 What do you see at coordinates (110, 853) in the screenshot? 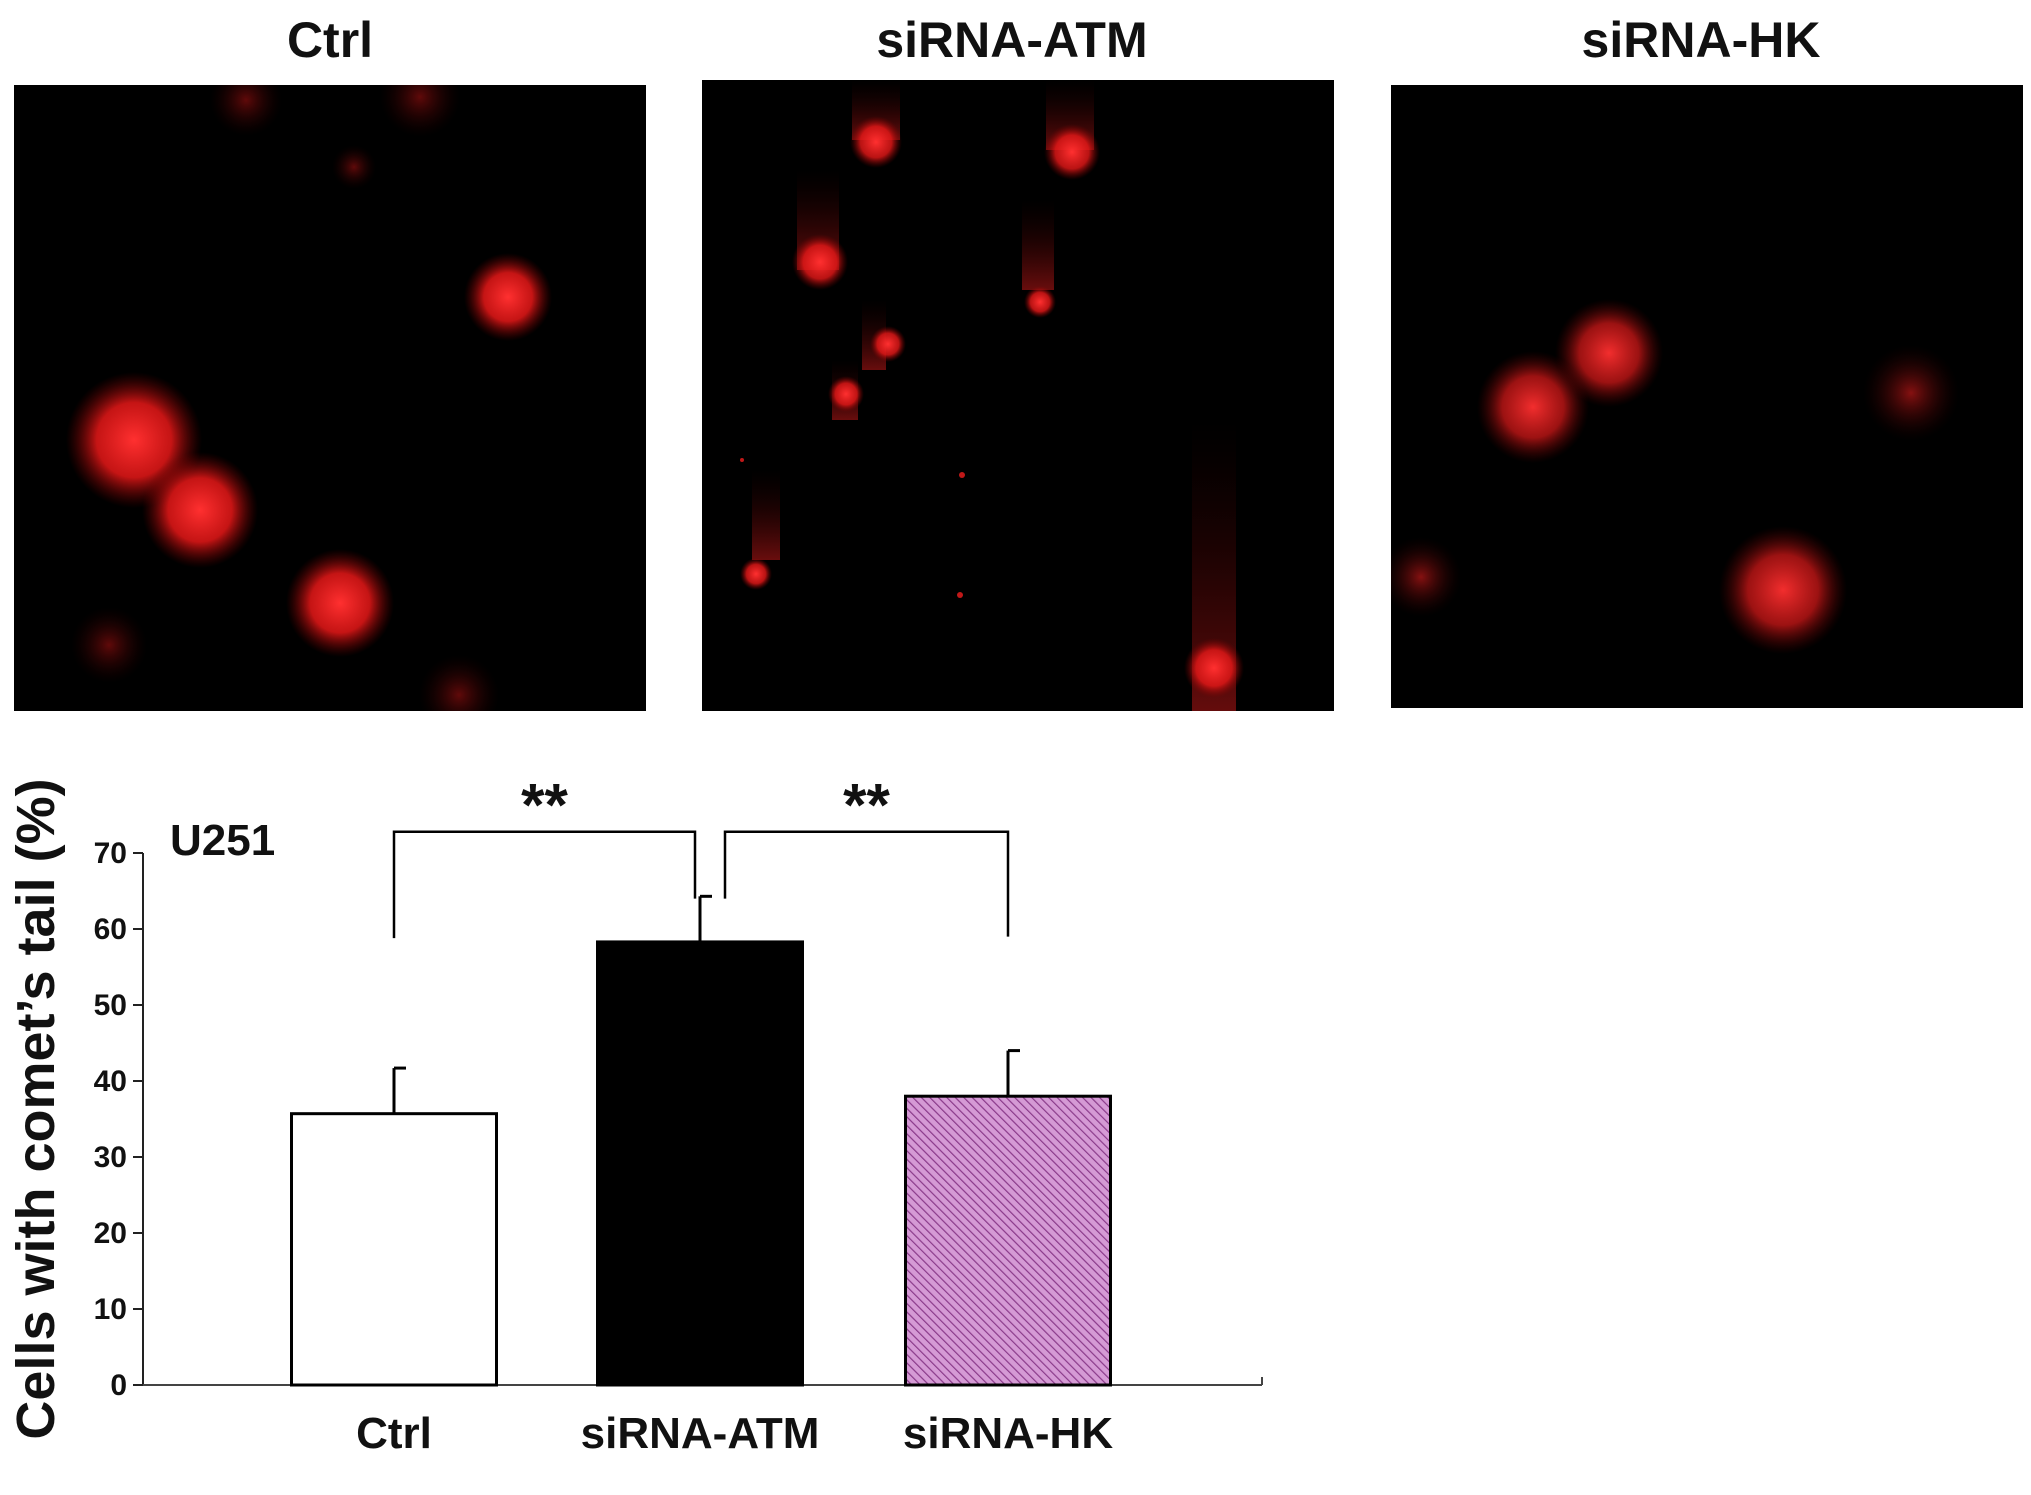
I see `y-tick-label: 70` at bounding box center [110, 853].